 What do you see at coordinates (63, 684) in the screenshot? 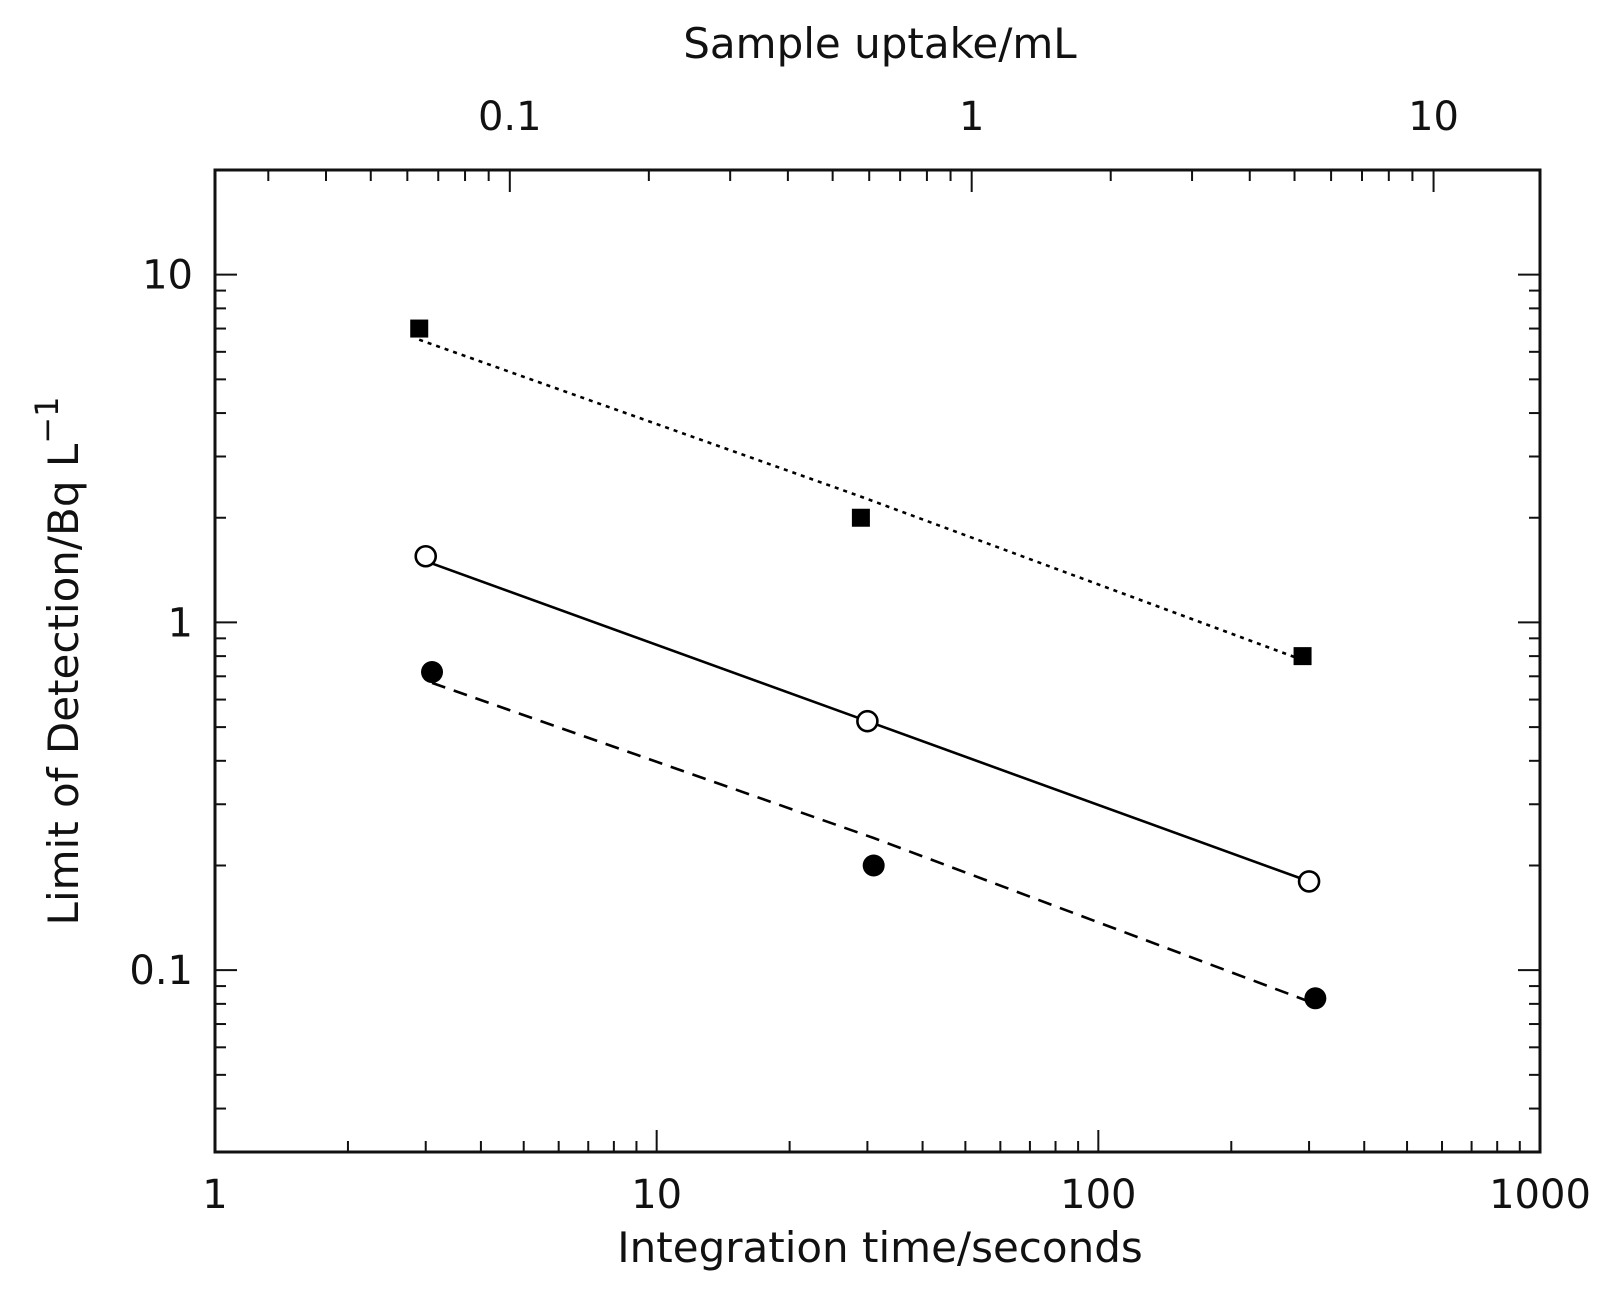
I see `y-axis-title-main: Limit of Detection/Bq L` at bounding box center [63, 684].